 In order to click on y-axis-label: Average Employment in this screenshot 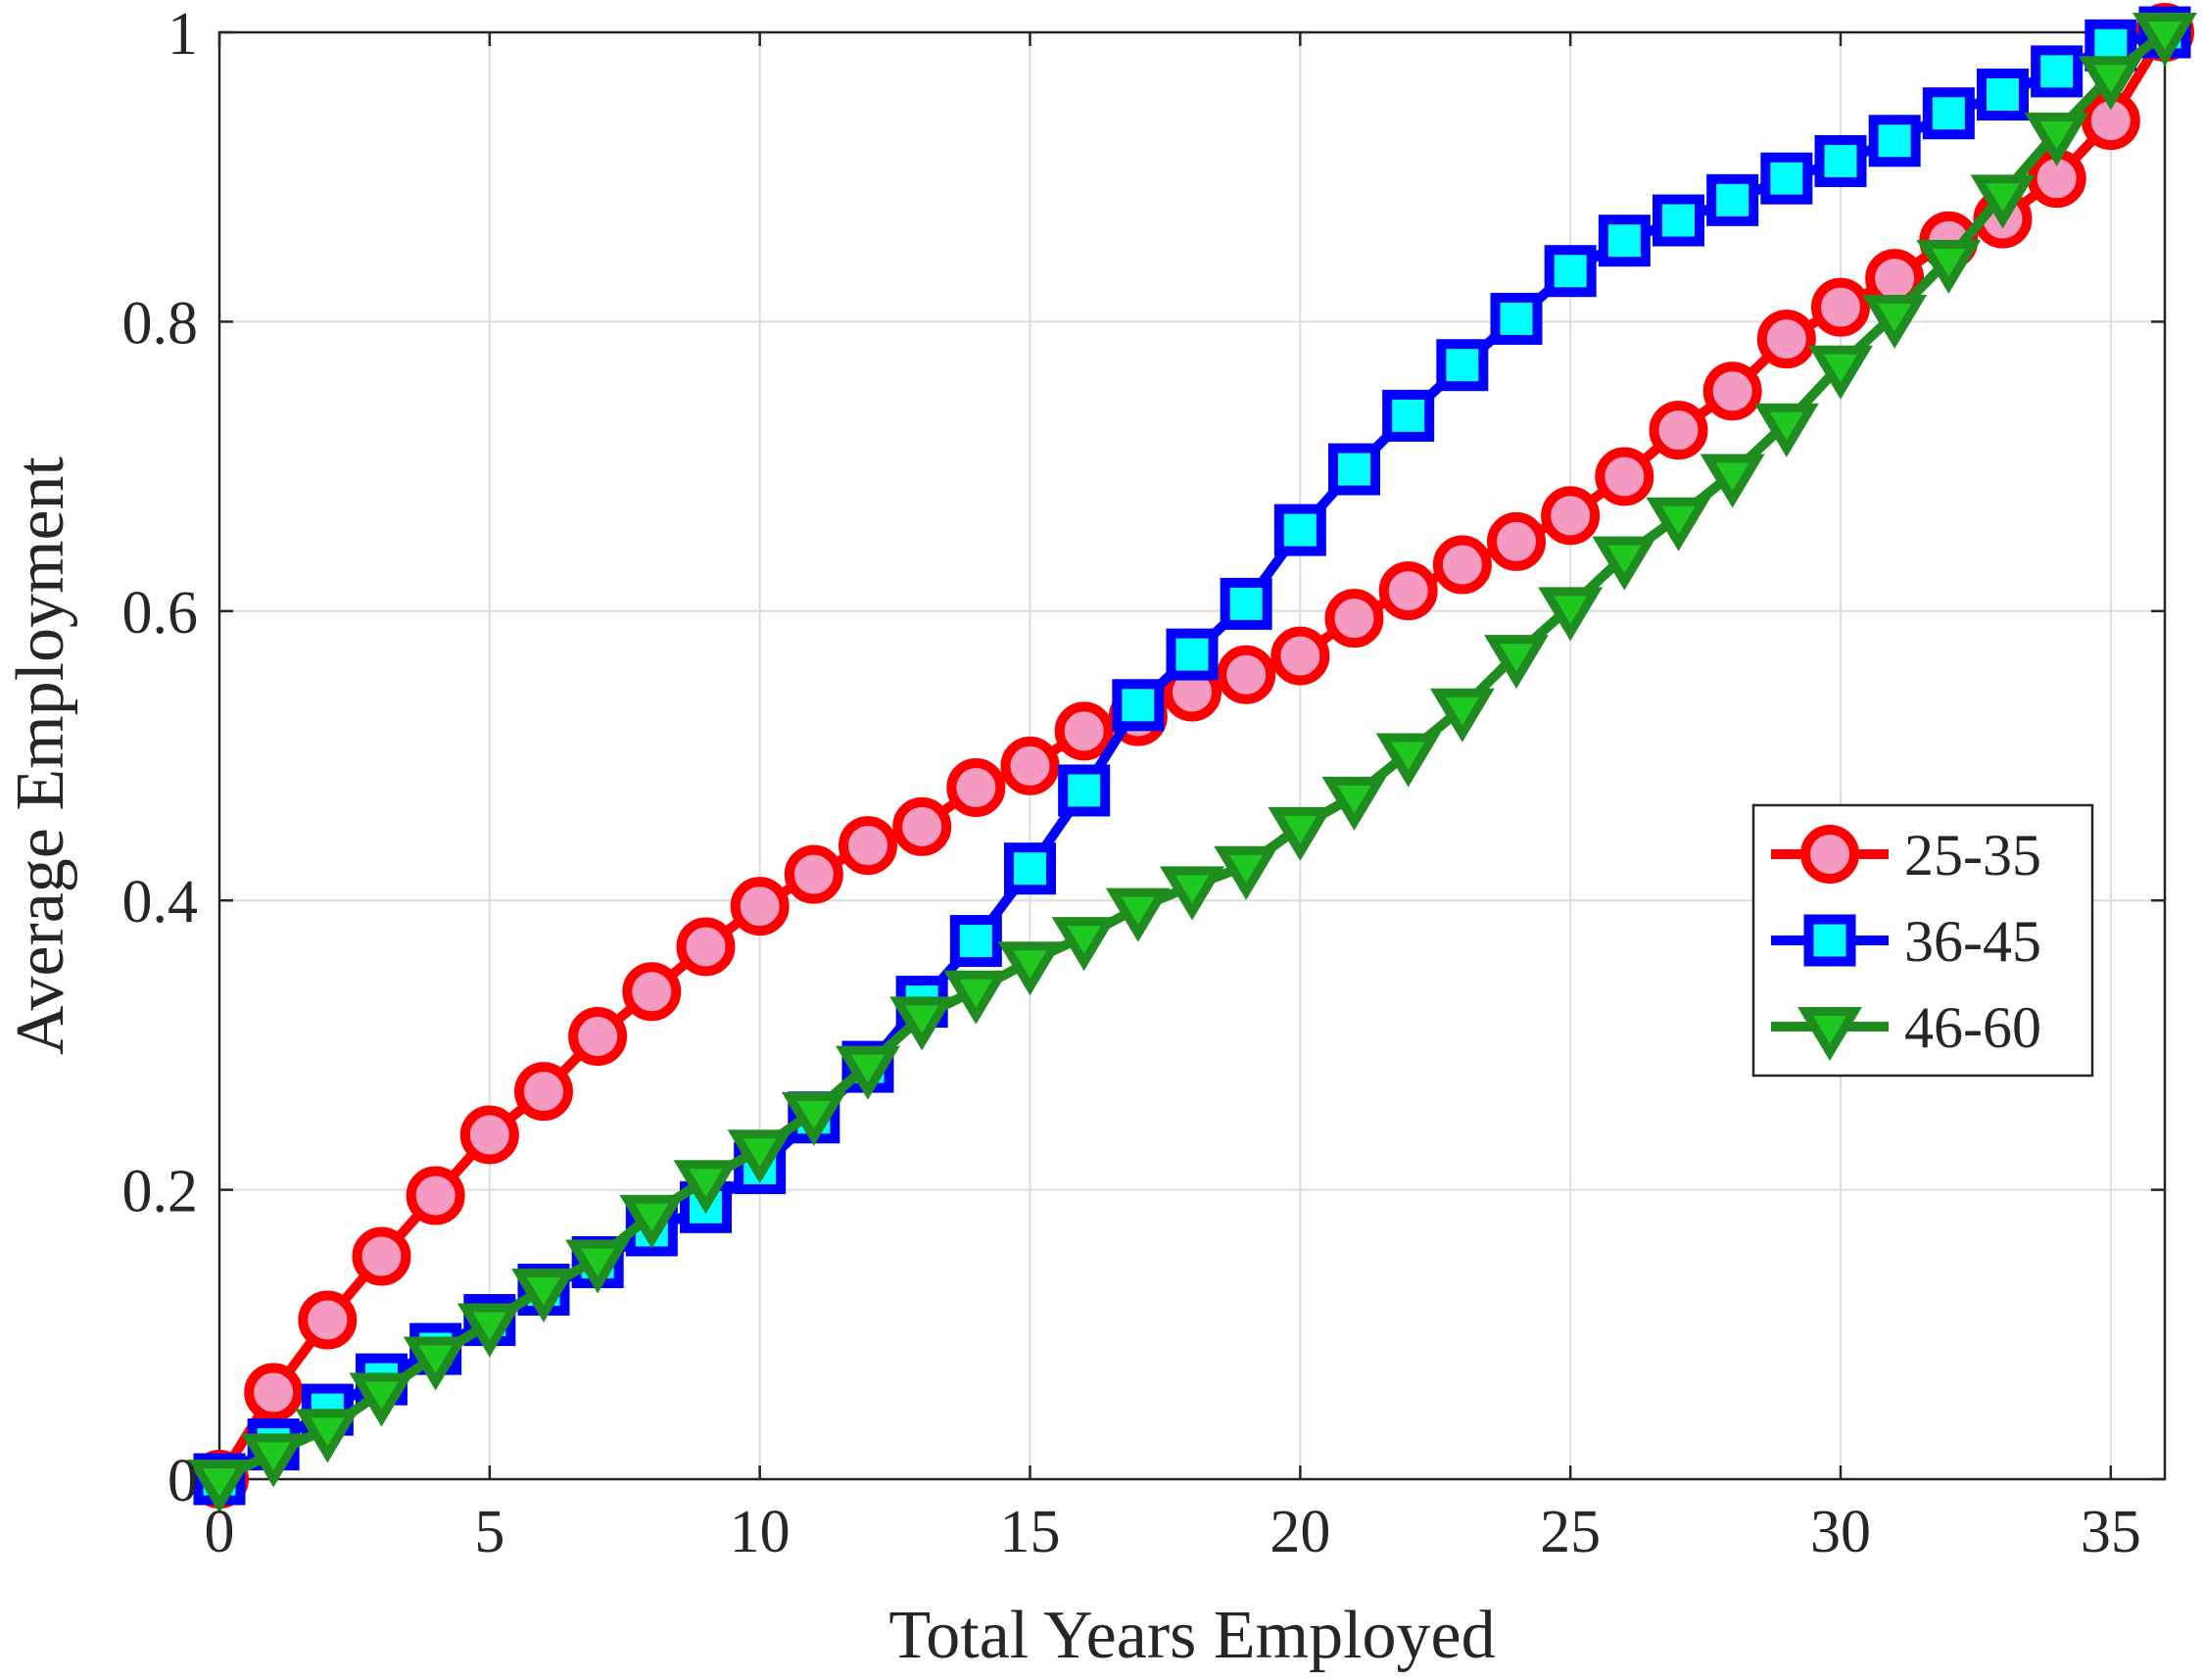, I will do `click(40, 755)`.